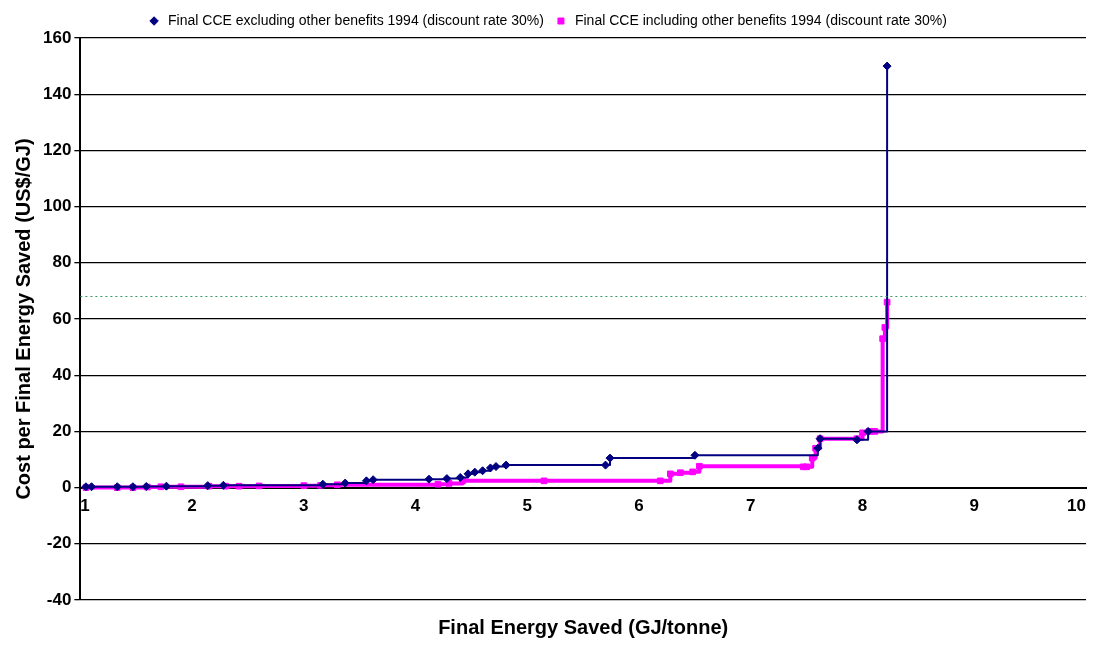  I want to click on legend-label: Final CCE including other benefits 1994 (discount rate 30%), so click(760, 19).